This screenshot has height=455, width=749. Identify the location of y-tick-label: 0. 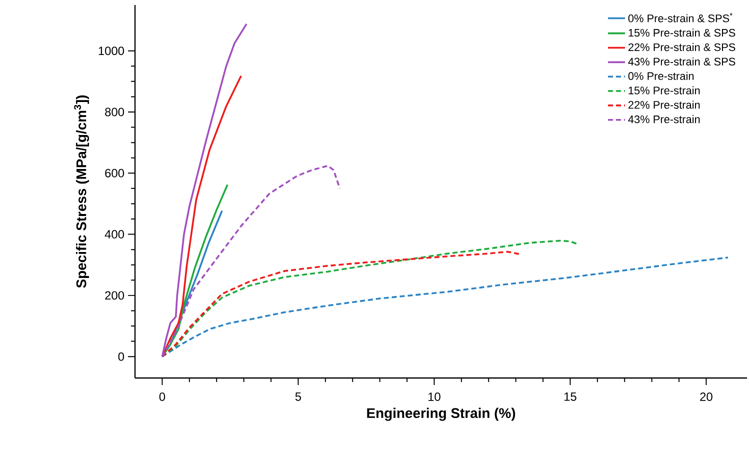
(121, 356).